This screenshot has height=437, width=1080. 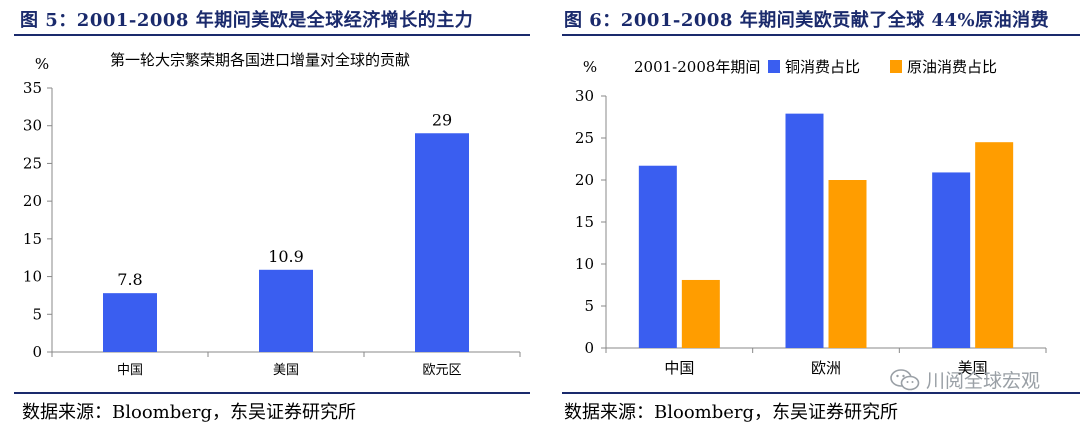 What do you see at coordinates (826, 368) in the screenshot?
I see `x-category-label: 欧洲` at bounding box center [826, 368].